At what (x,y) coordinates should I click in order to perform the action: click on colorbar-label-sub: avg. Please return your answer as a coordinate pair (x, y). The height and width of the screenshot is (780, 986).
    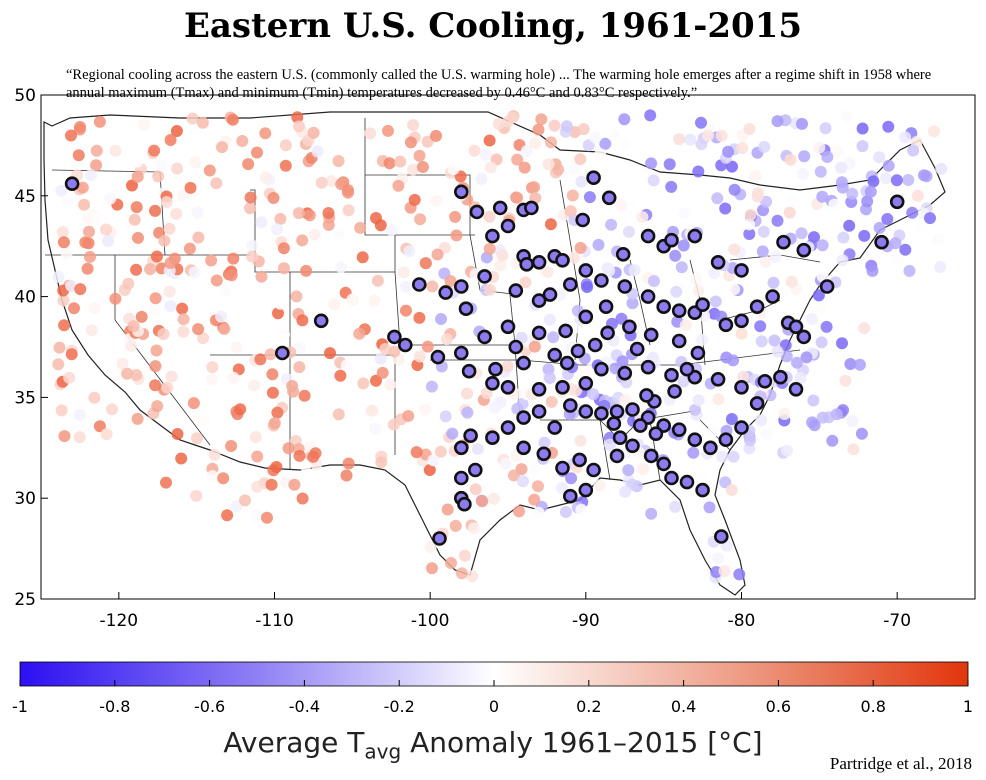
    Looking at the image, I should click on (383, 751).